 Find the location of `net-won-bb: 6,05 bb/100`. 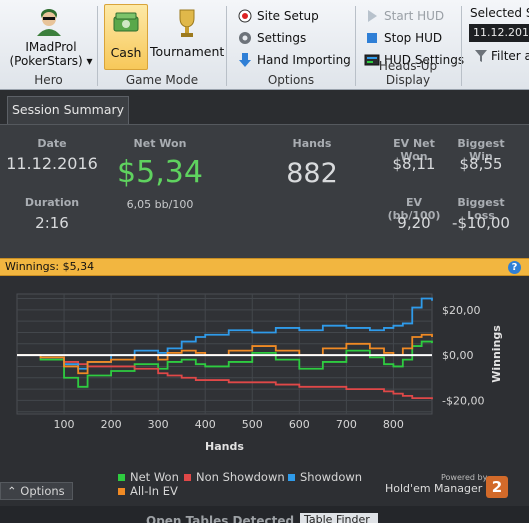

net-won-bb: 6,05 bb/100 is located at coordinates (160, 204).